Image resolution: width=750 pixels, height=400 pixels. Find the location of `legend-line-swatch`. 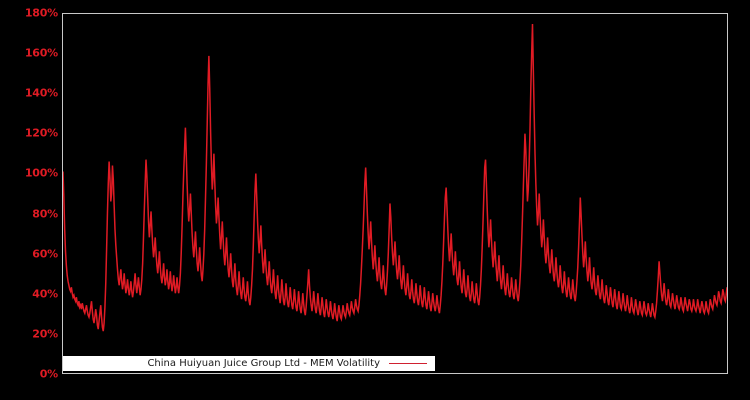

legend-line-swatch is located at coordinates (408, 363).